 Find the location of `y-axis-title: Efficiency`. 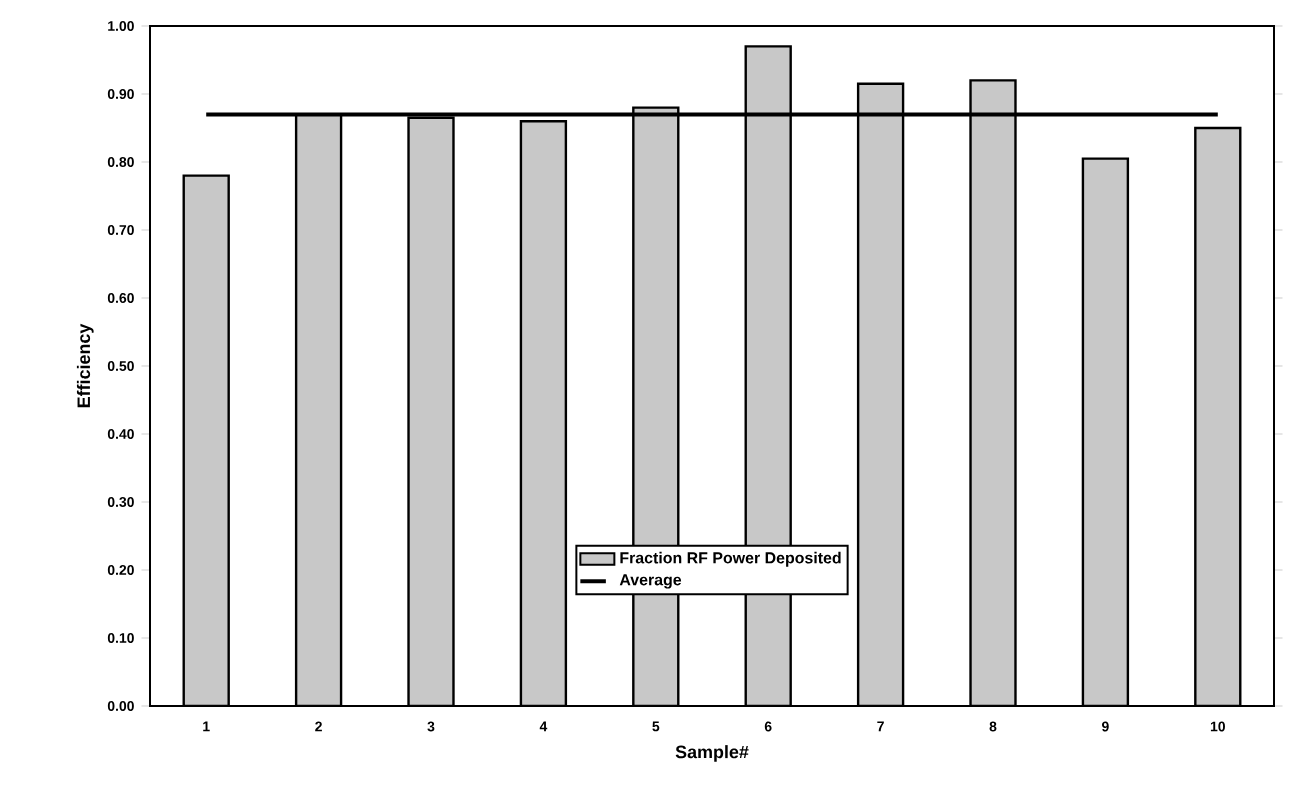

y-axis-title: Efficiency is located at coordinates (85, 365).